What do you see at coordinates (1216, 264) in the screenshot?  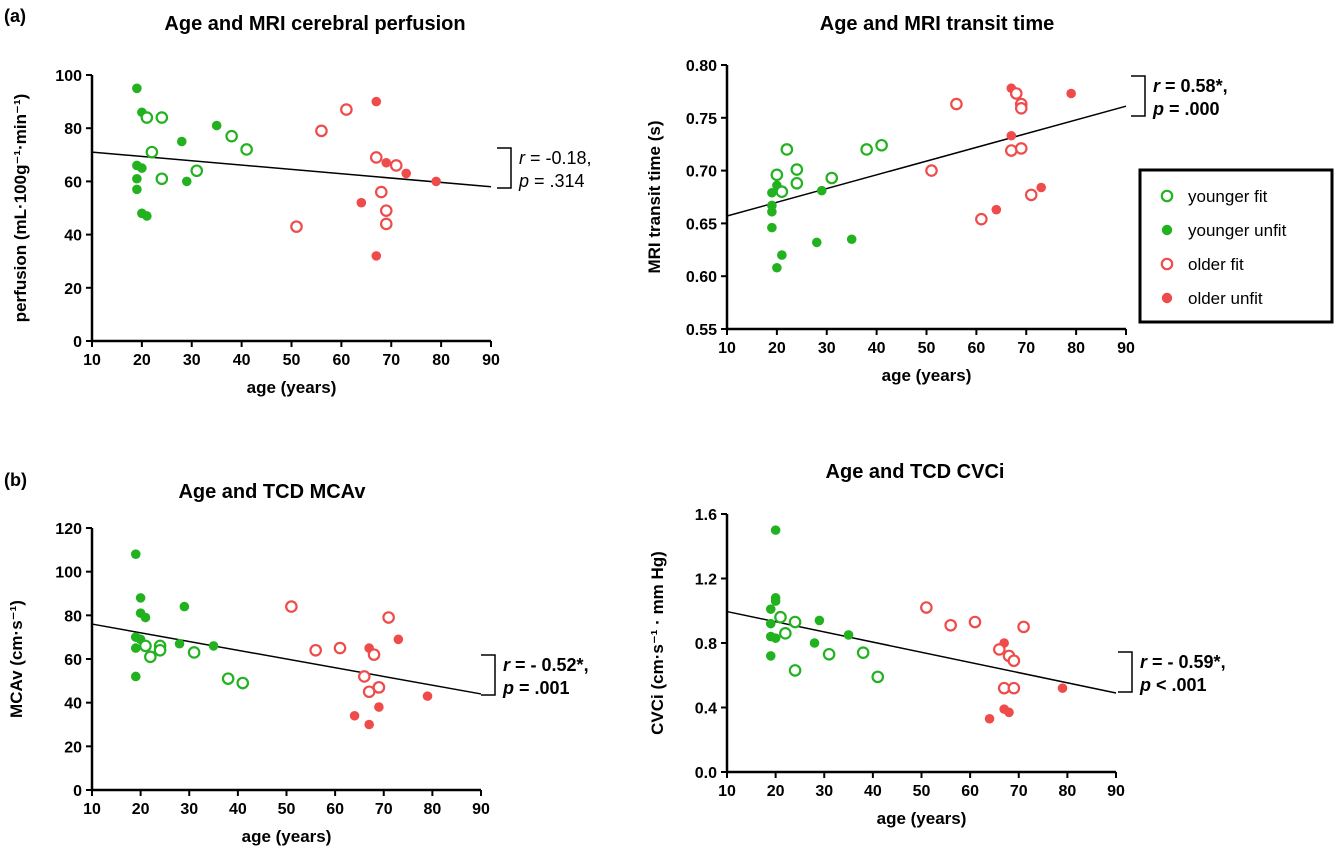 I see `legend-label-older-fit: older fit` at bounding box center [1216, 264].